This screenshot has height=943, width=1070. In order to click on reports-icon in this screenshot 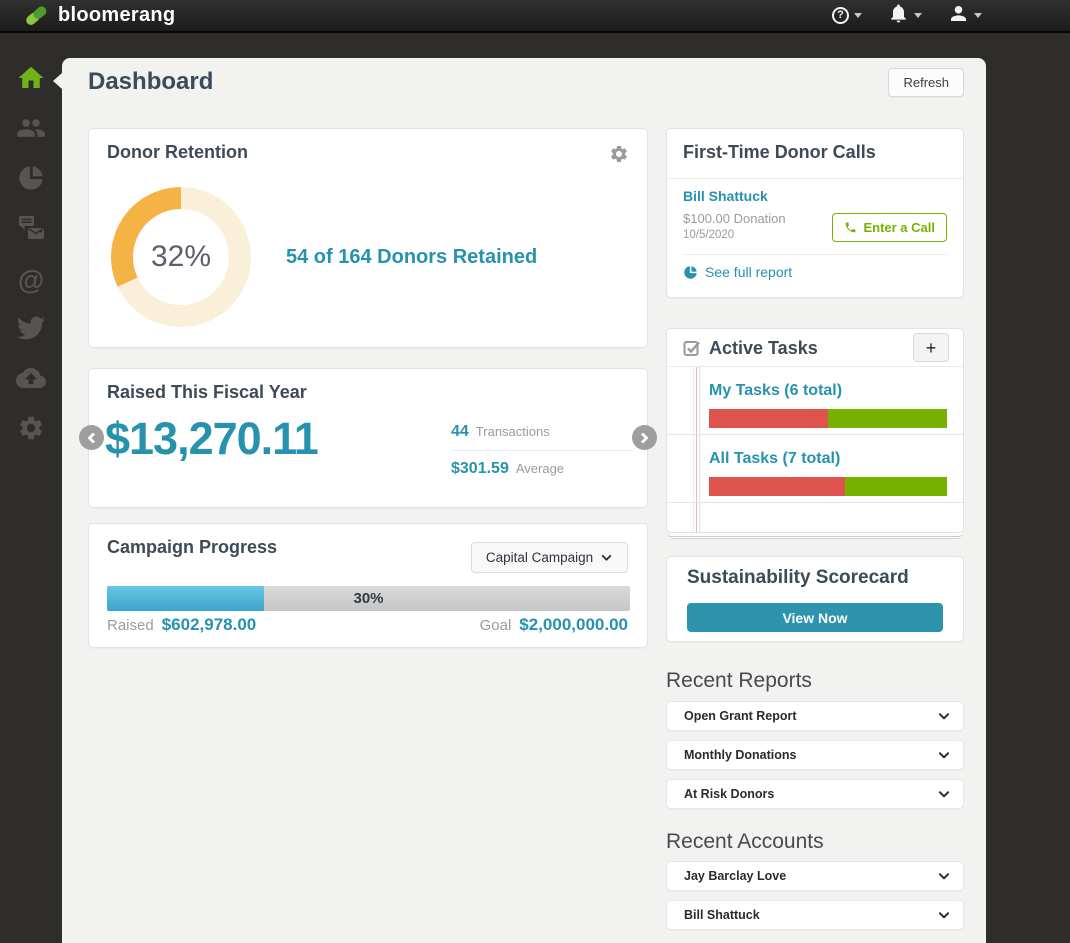, I will do `click(31, 180)`.